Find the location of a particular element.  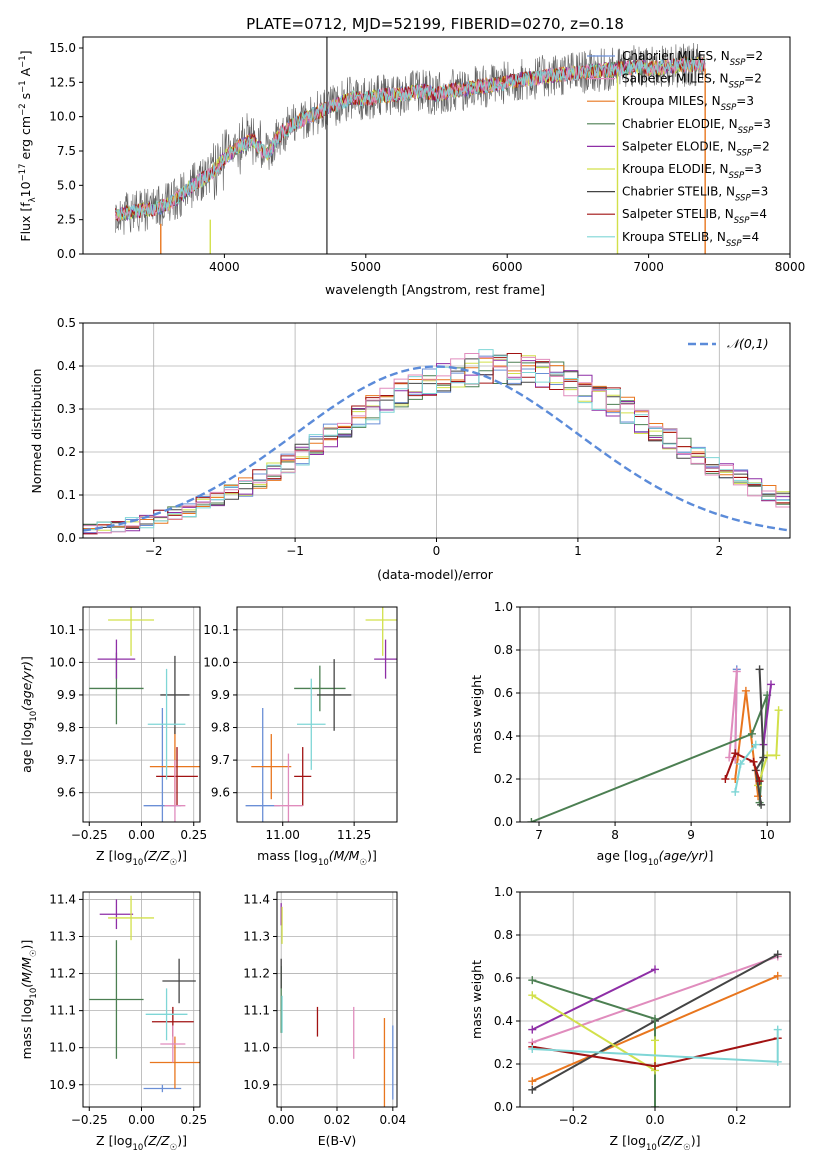

y-axis-label: mass weight is located at coordinates (476, 714).